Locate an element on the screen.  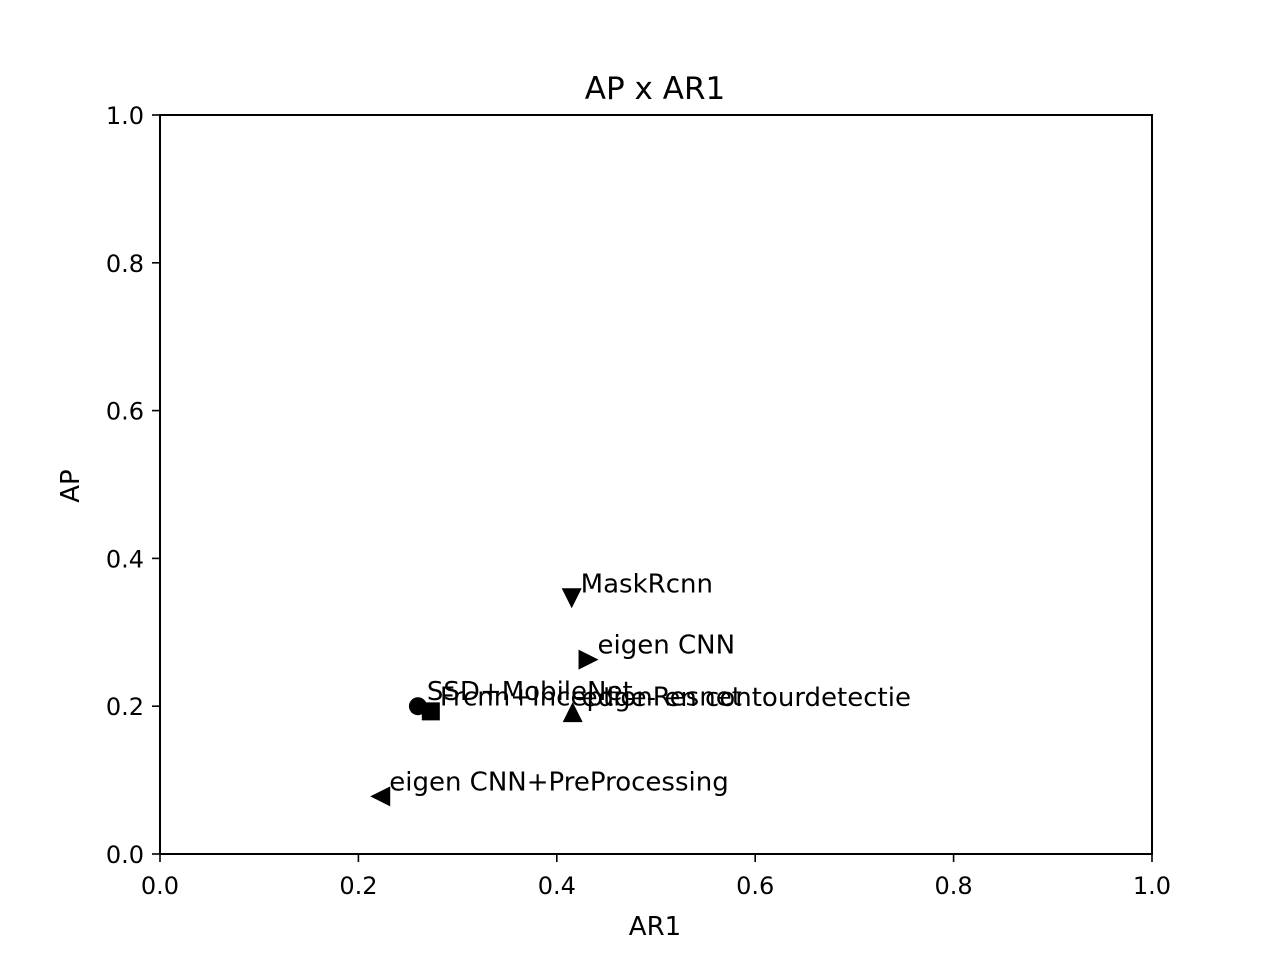
y-tick-label: 0.4 is located at coordinates (125, 559).